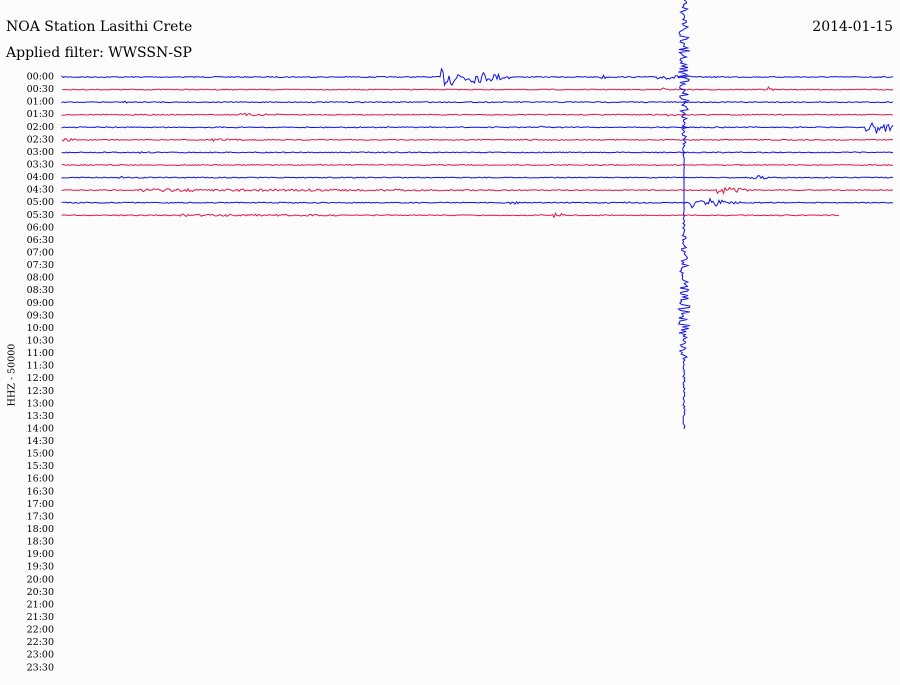 Image resolution: width=900 pixels, height=685 pixels. Describe the element at coordinates (40, 177) in the screenshot. I see `time-label: 04:00` at that location.